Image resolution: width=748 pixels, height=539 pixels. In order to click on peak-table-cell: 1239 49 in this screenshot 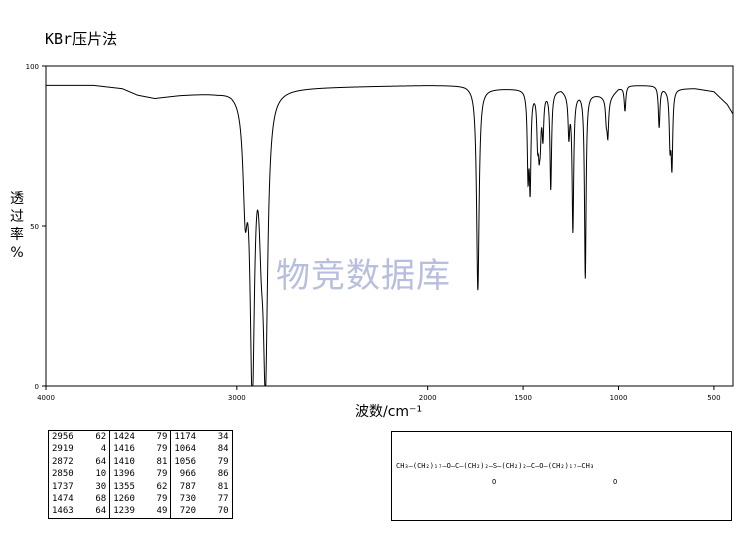, I will do `click(140, 512)`.